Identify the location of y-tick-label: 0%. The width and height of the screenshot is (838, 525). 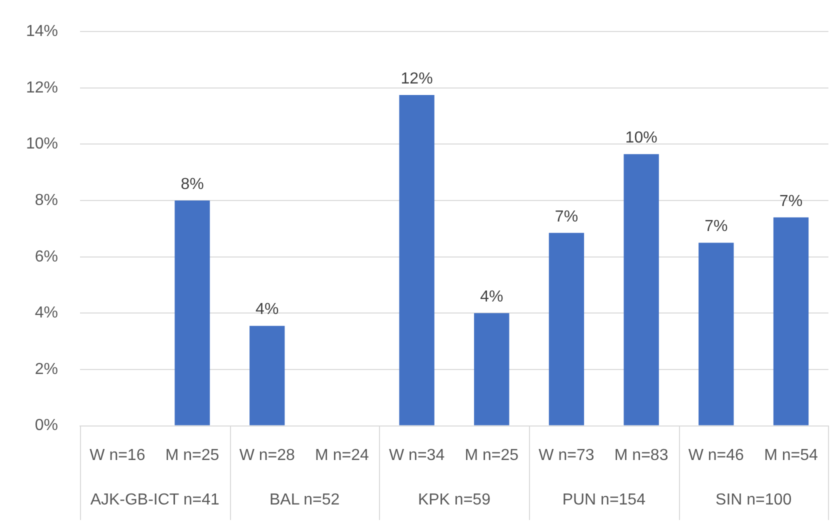
(46, 425).